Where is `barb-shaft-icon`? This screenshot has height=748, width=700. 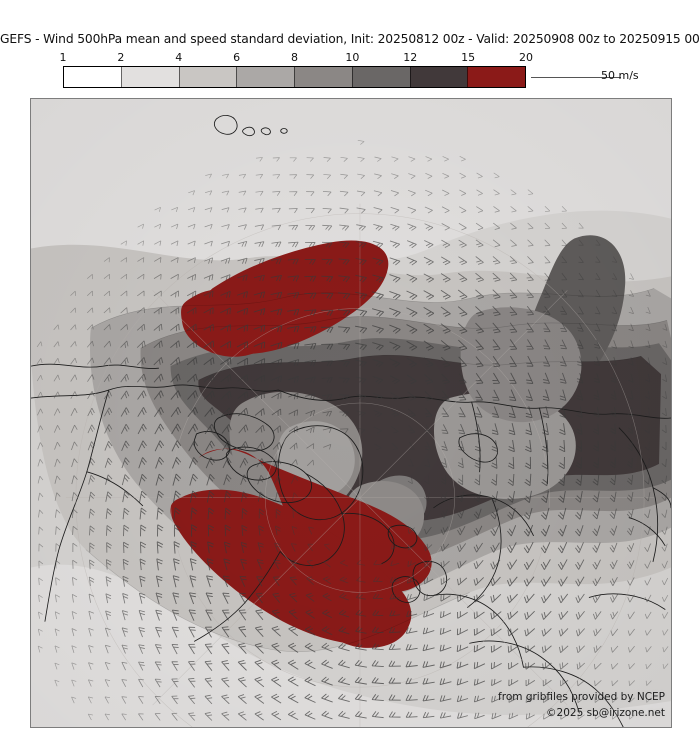
barb-shaft-icon is located at coordinates (576, 77).